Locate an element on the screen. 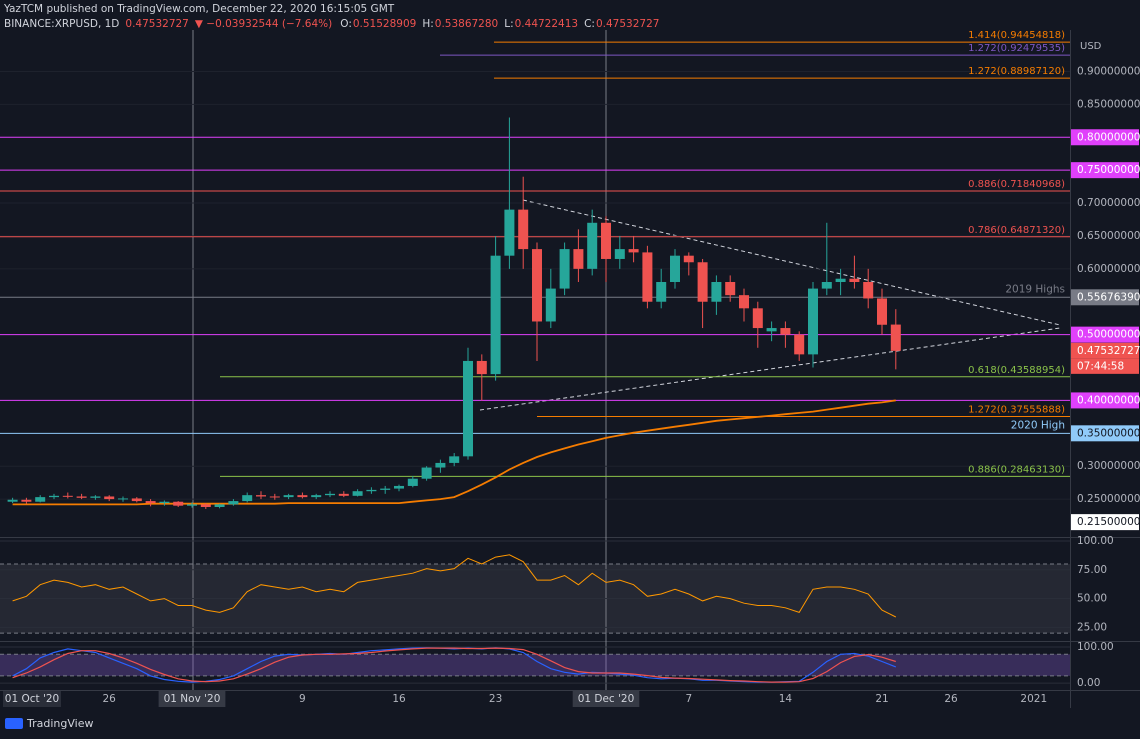 Image resolution: width=1140 pixels, height=739 pixels. brand: TradingView is located at coordinates (49, 723).